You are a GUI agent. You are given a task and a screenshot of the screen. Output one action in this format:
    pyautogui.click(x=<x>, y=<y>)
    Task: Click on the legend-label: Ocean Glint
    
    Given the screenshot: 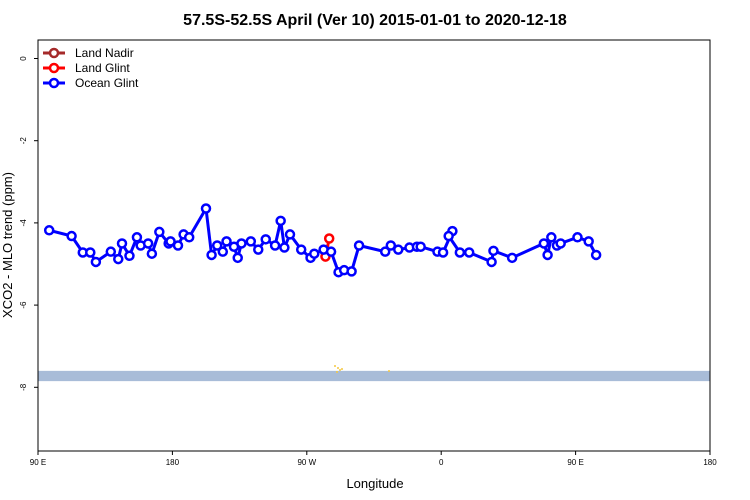 What is the action you would take?
    pyautogui.click(x=107, y=83)
    